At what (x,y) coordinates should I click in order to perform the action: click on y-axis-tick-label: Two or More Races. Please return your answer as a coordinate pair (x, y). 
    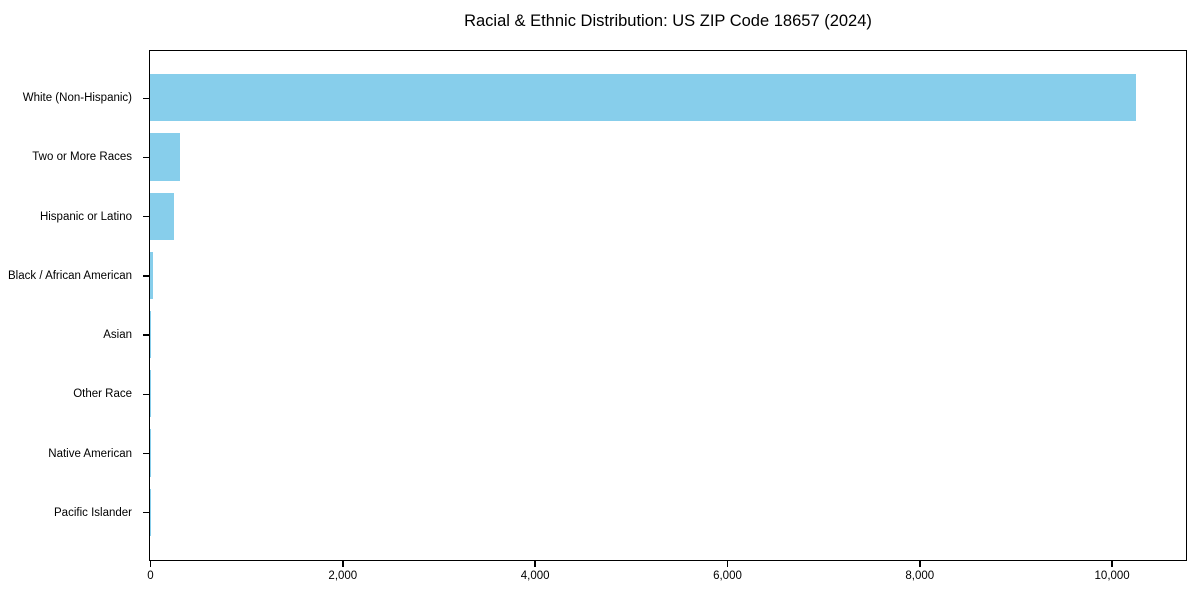
    Looking at the image, I should click on (82, 157).